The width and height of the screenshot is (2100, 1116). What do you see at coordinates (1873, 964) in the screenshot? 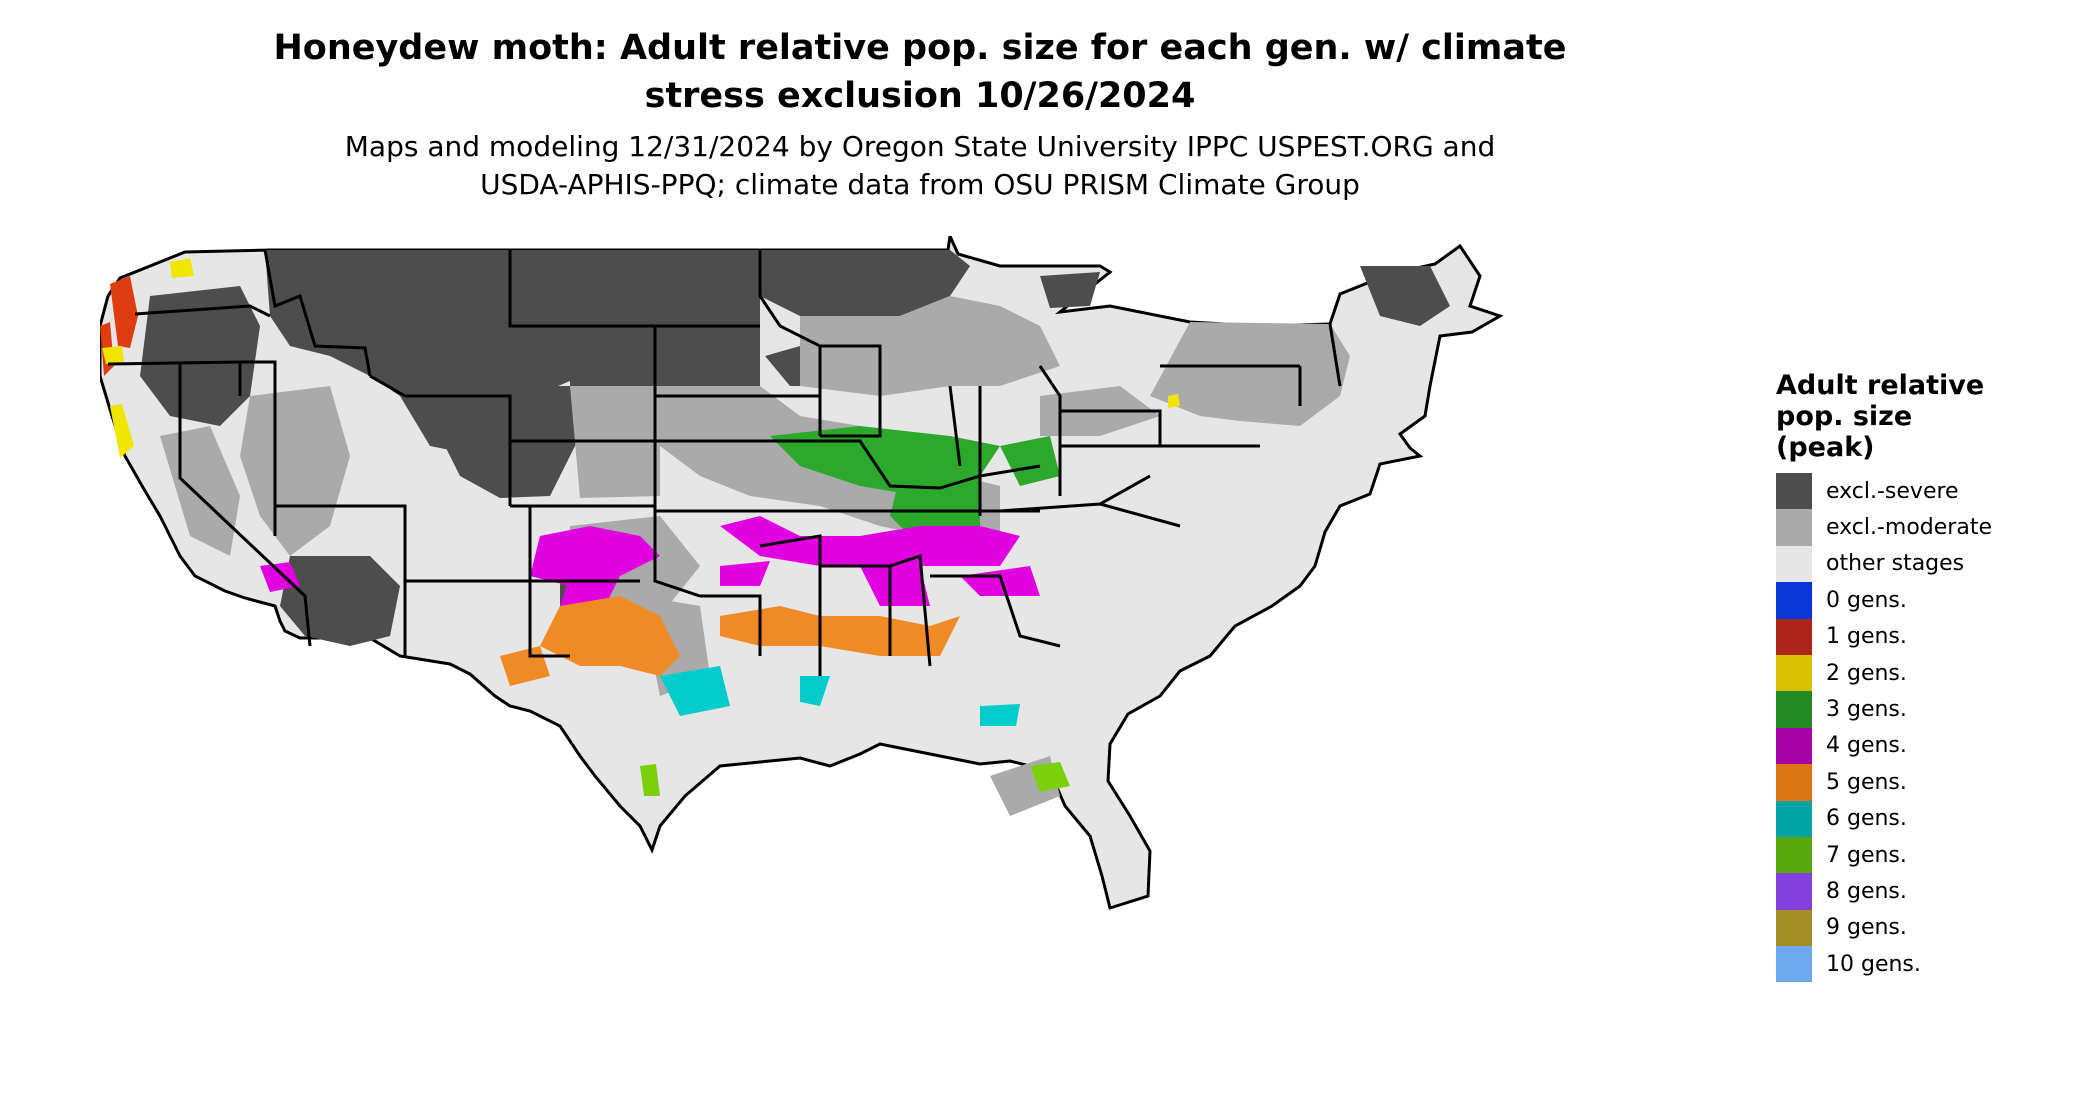
I see `legend-label: 10 gens.` at bounding box center [1873, 964].